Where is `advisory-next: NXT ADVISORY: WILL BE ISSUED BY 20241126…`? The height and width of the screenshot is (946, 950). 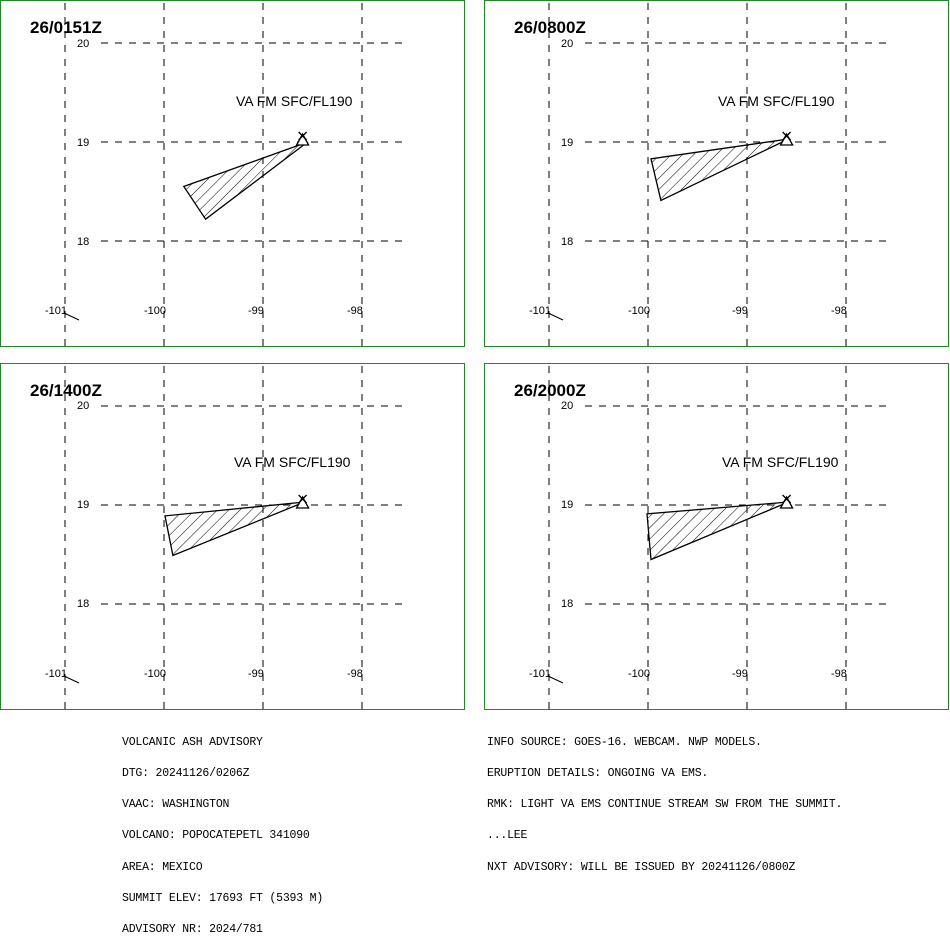 advisory-next: NXT ADVISORY: WILL BE ISSUED BY 20241126… is located at coordinates (641, 867).